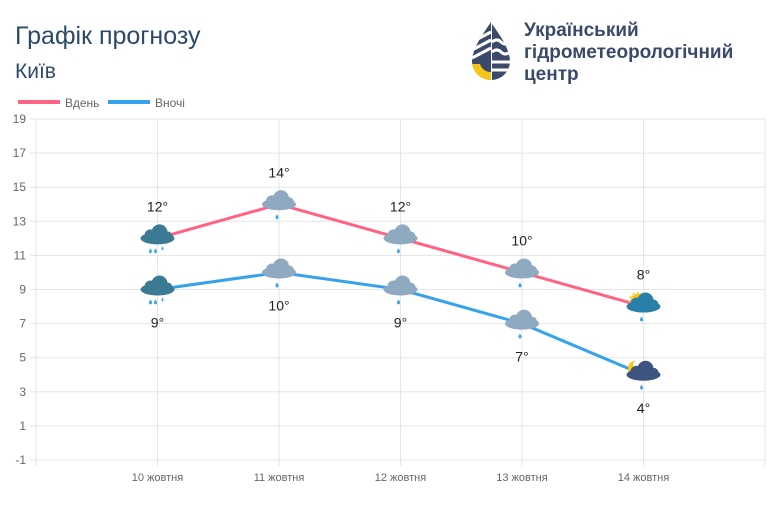 The image size is (779, 522). I want to click on y-tick-label: 1, so click(22, 426).